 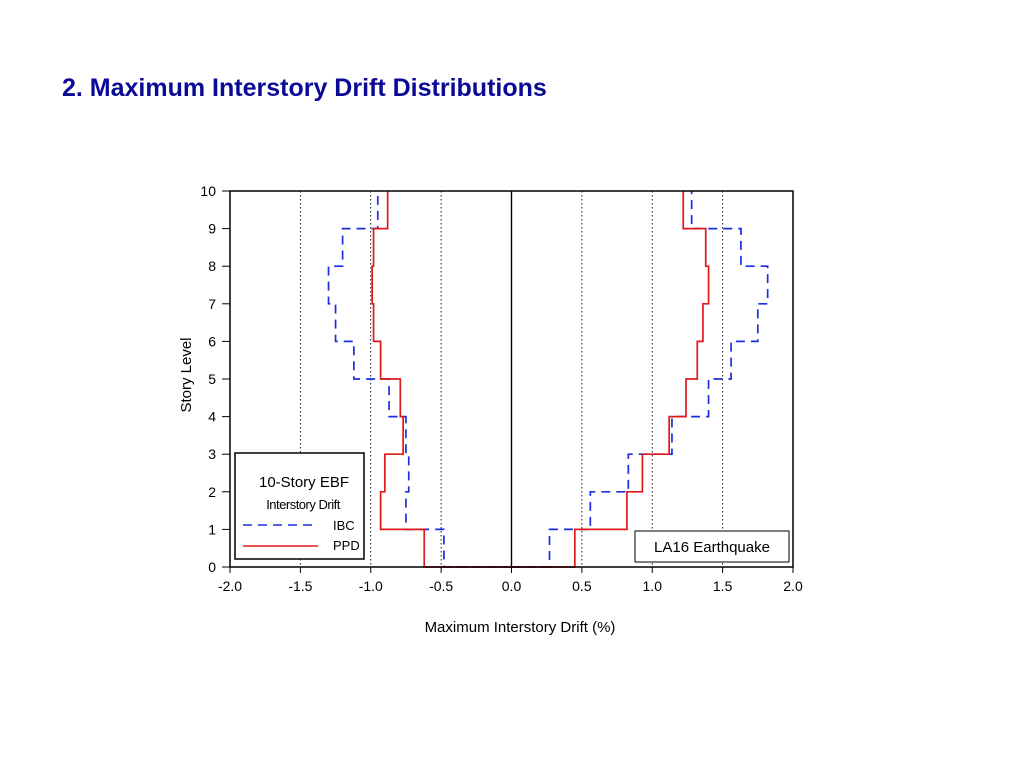 I want to click on legend-subtitle: Interstory Drift, so click(x=303, y=504).